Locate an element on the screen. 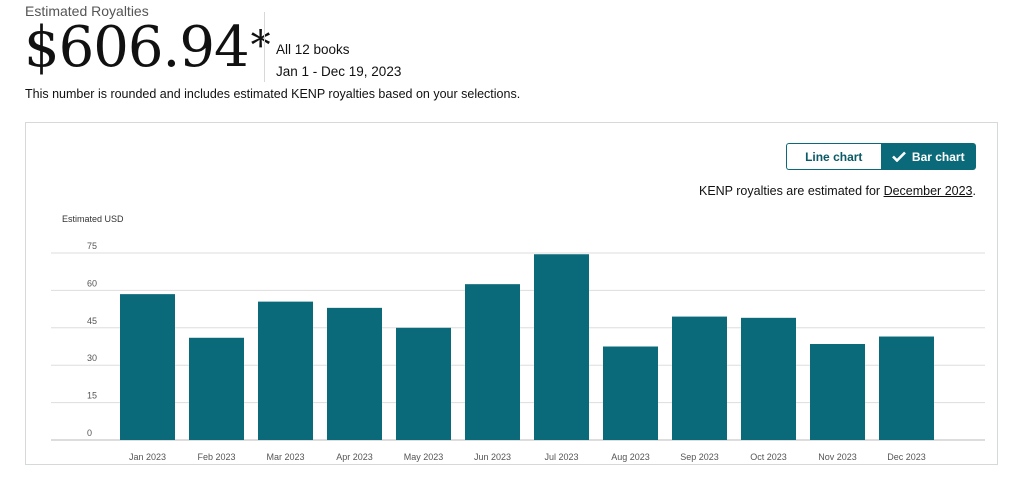  summary-divider is located at coordinates (264, 47).